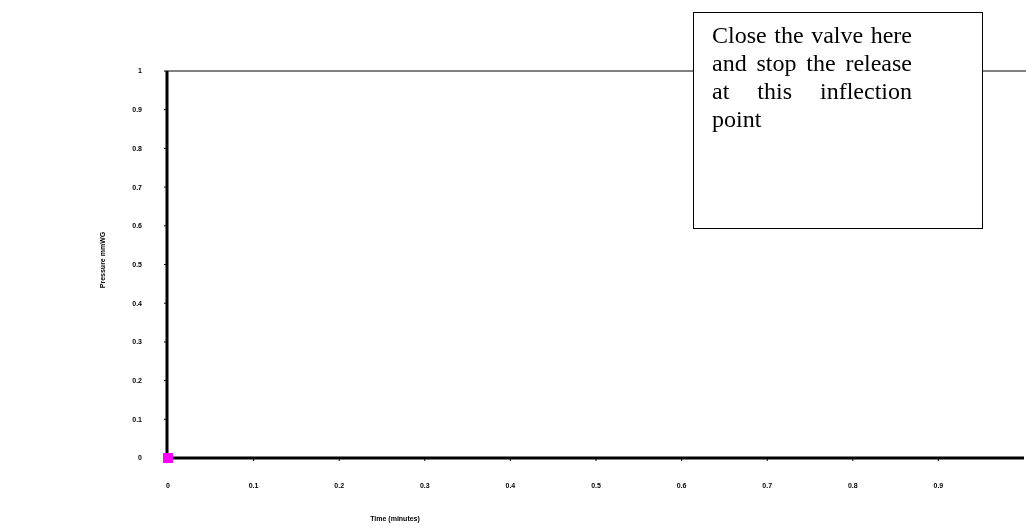  Describe the element at coordinates (838, 120) in the screenshot. I see `callout-box: Close the valve here and stop the release at this inflection point` at that location.